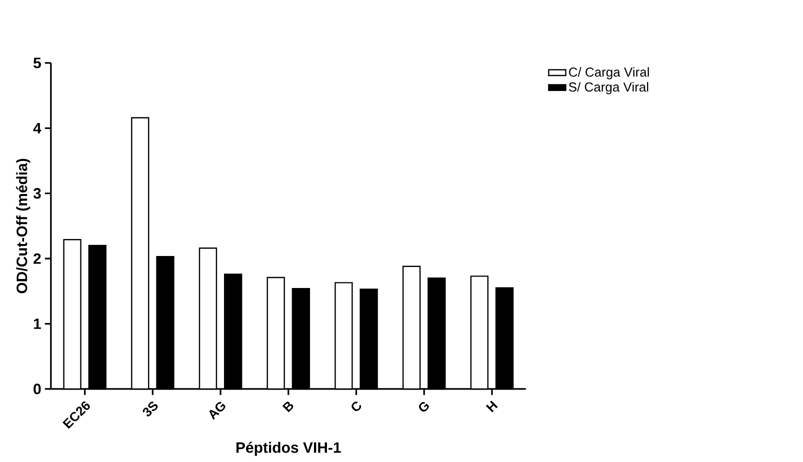 The width and height of the screenshot is (803, 462). What do you see at coordinates (424, 407) in the screenshot?
I see `x-tick-label: G` at bounding box center [424, 407].